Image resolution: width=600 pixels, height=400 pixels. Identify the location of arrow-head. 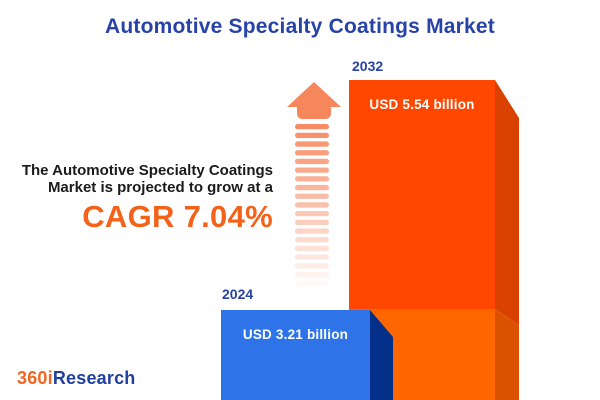
(314, 100).